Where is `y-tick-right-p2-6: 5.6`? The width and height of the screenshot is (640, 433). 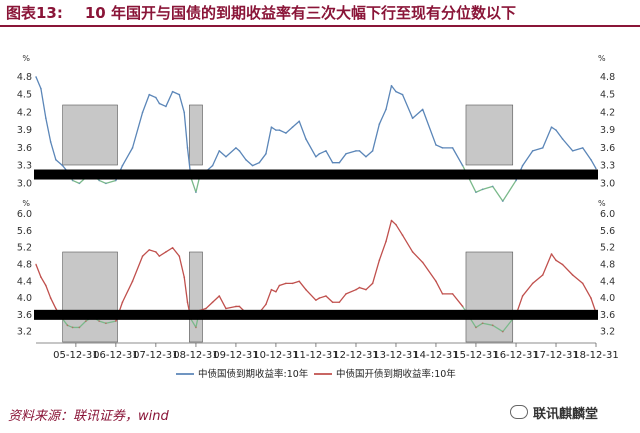
y-tick-right-p2-6: 5.6 is located at coordinates (607, 231).